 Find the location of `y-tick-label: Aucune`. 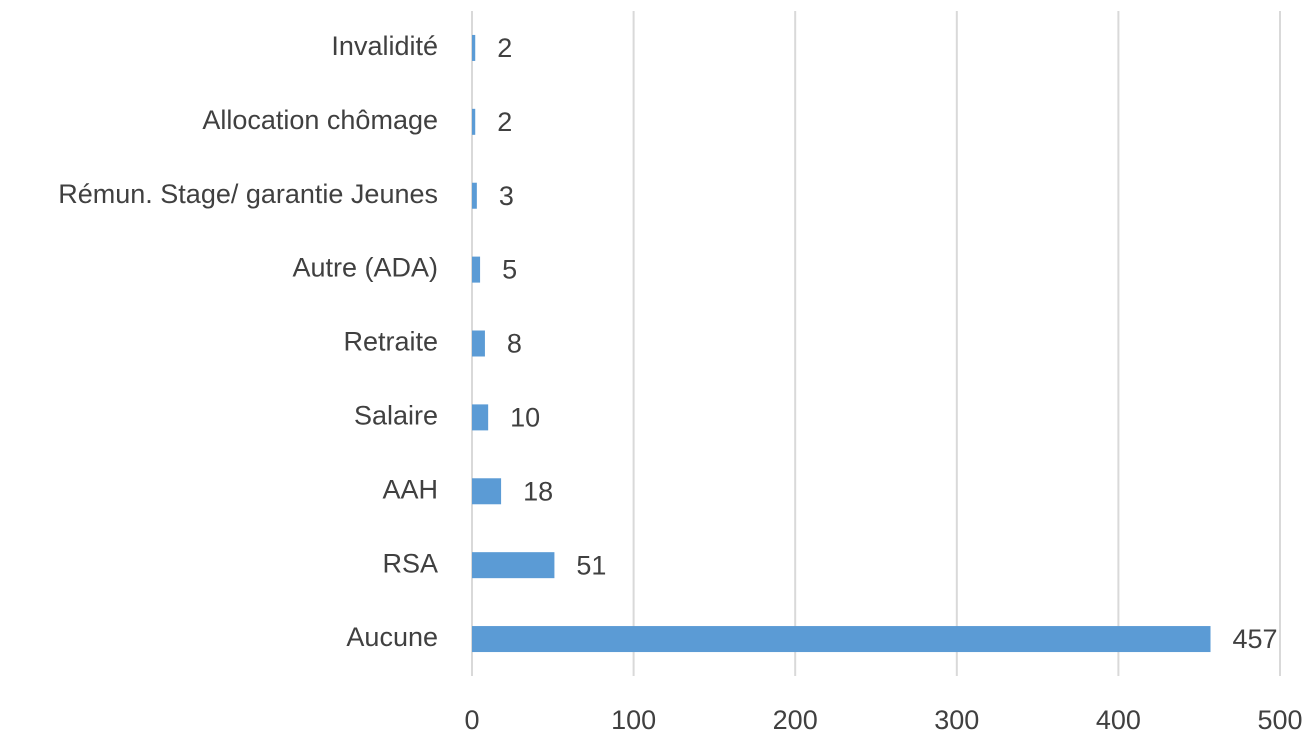

y-tick-label: Aucune is located at coordinates (392, 637).